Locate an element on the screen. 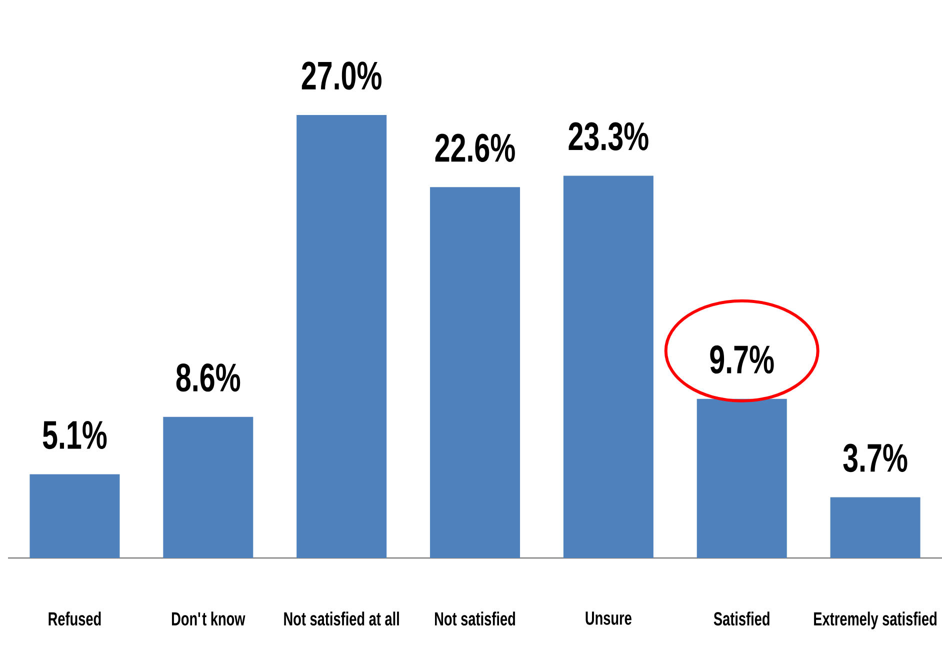 The width and height of the screenshot is (942, 664). data-label: 22.6% is located at coordinates (475, 148).